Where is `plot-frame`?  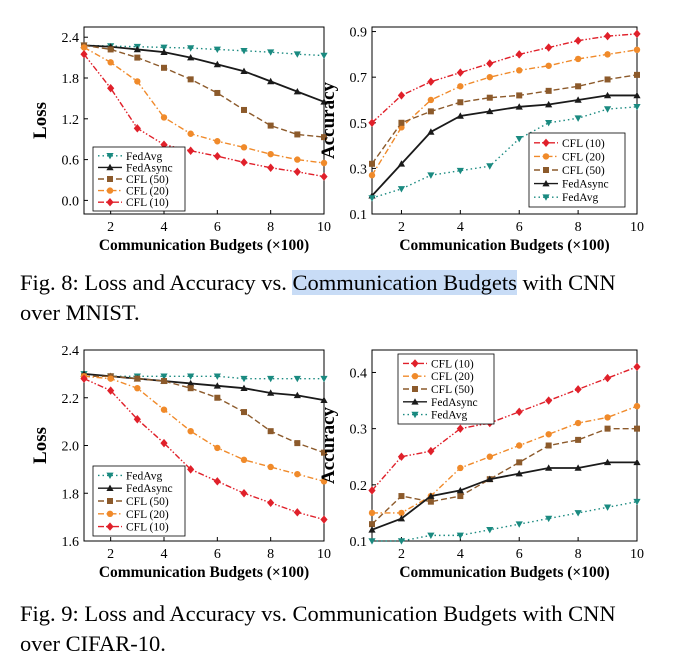 plot-frame is located at coordinates (504, 445).